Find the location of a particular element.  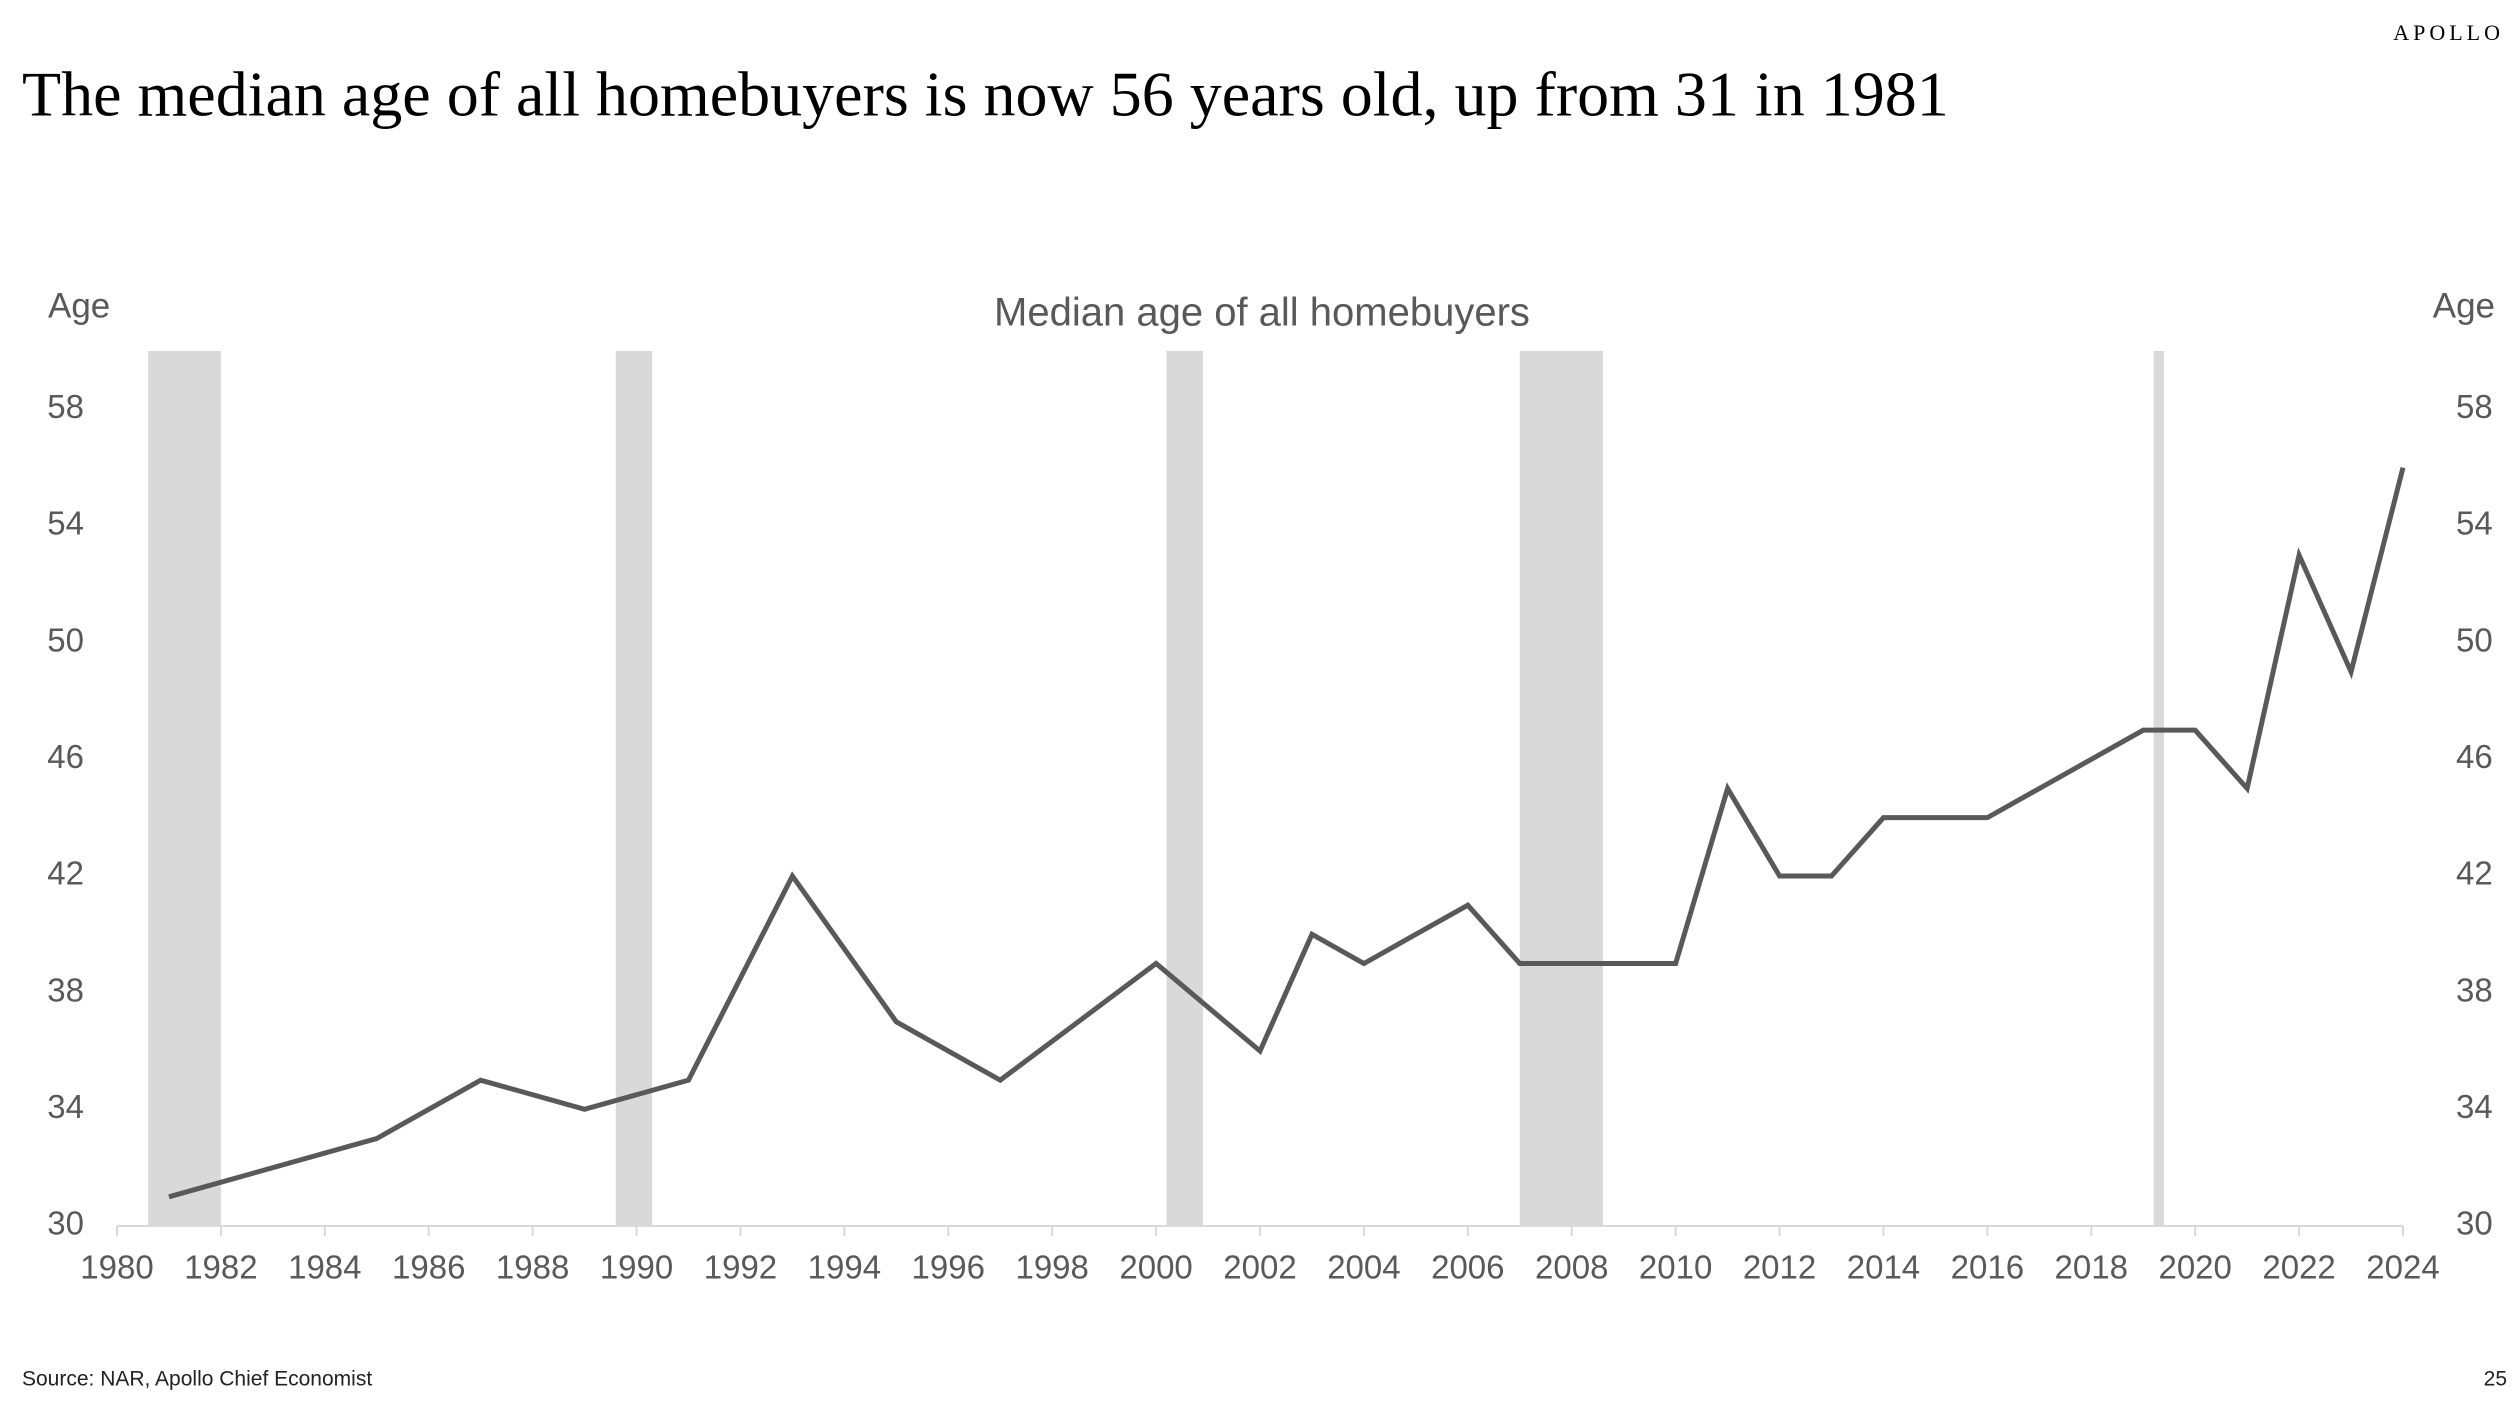

y2-tick-label: 58 is located at coordinates (2474, 406).